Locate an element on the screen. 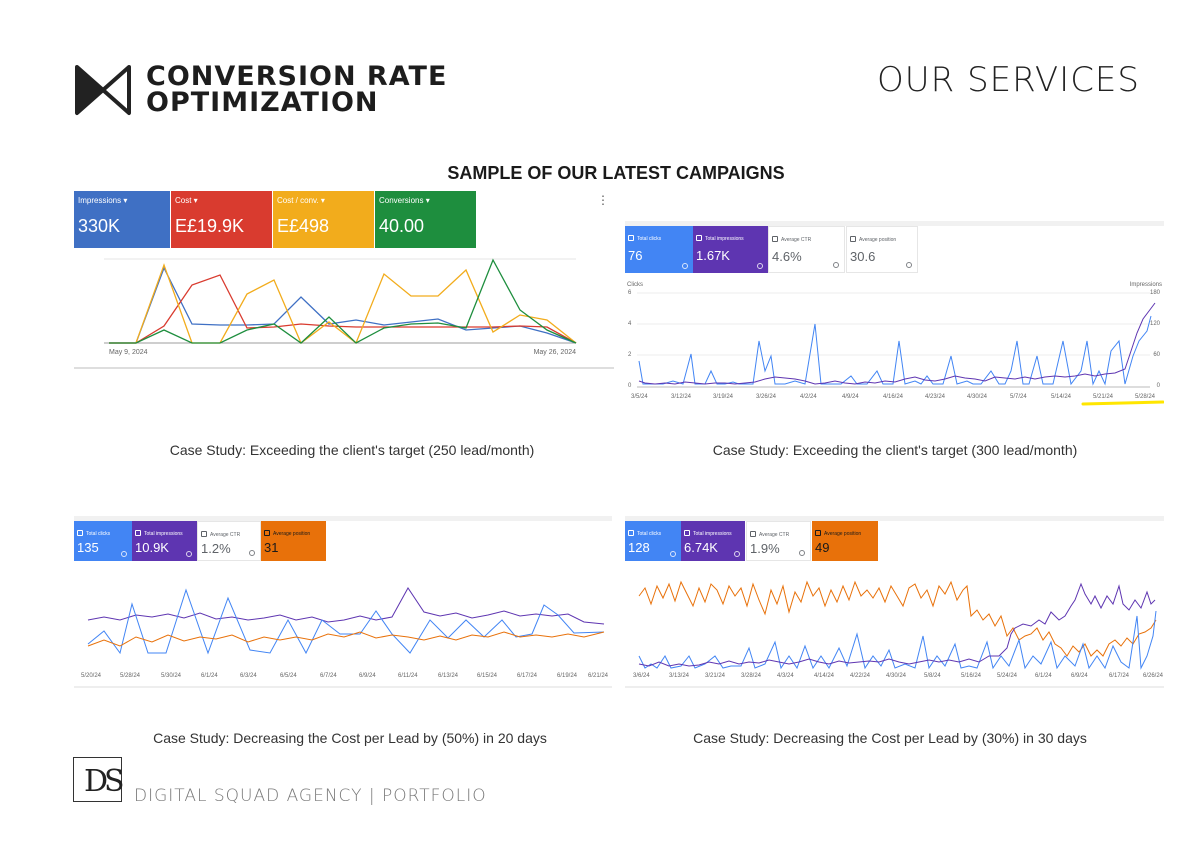 Image resolution: width=1200 pixels, height=849 pixels. kpi-average-ctr: Average CTR 1.2% is located at coordinates (229, 541).